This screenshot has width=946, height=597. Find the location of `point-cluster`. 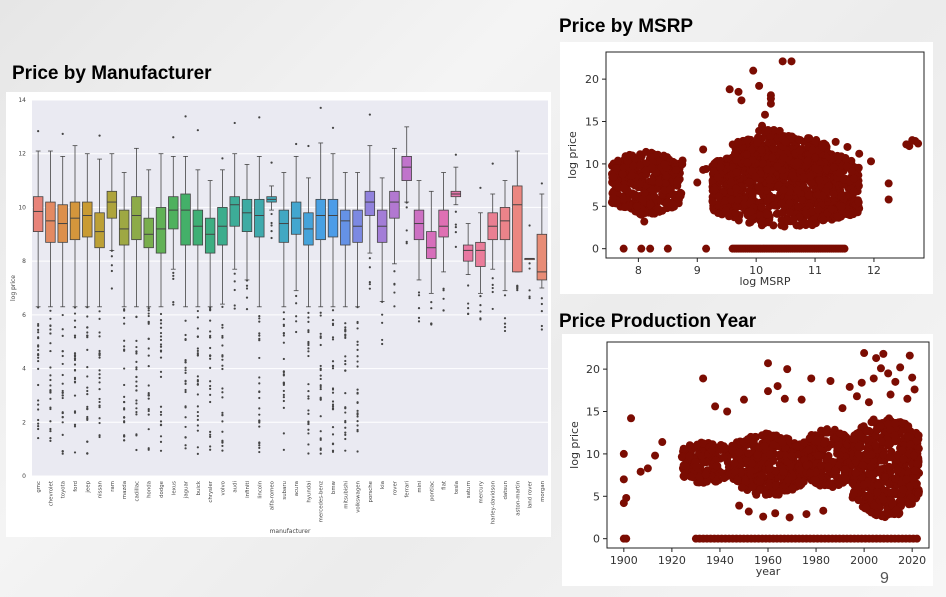

point-cluster is located at coordinates (647, 182).